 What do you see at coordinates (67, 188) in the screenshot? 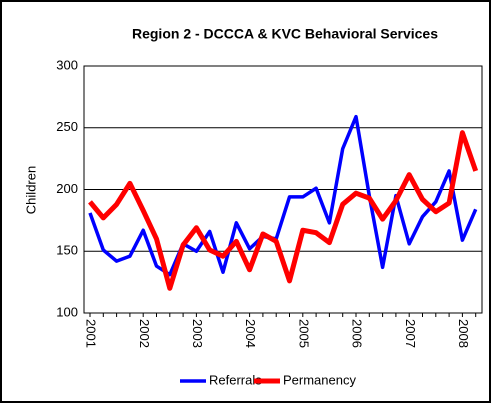
I see `y-tick-label: 200` at bounding box center [67, 188].